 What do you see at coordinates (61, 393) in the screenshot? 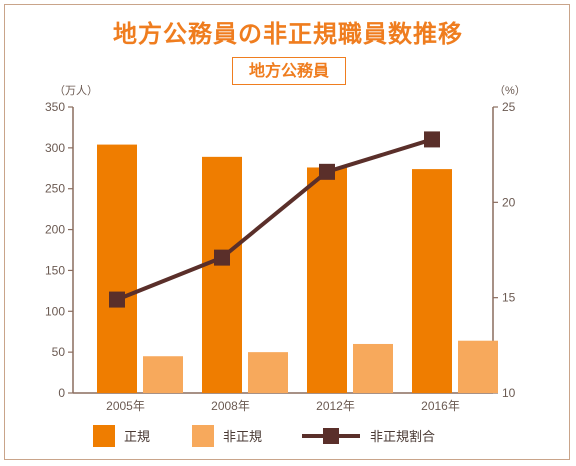
I see `left-tick-label: 0` at bounding box center [61, 393].